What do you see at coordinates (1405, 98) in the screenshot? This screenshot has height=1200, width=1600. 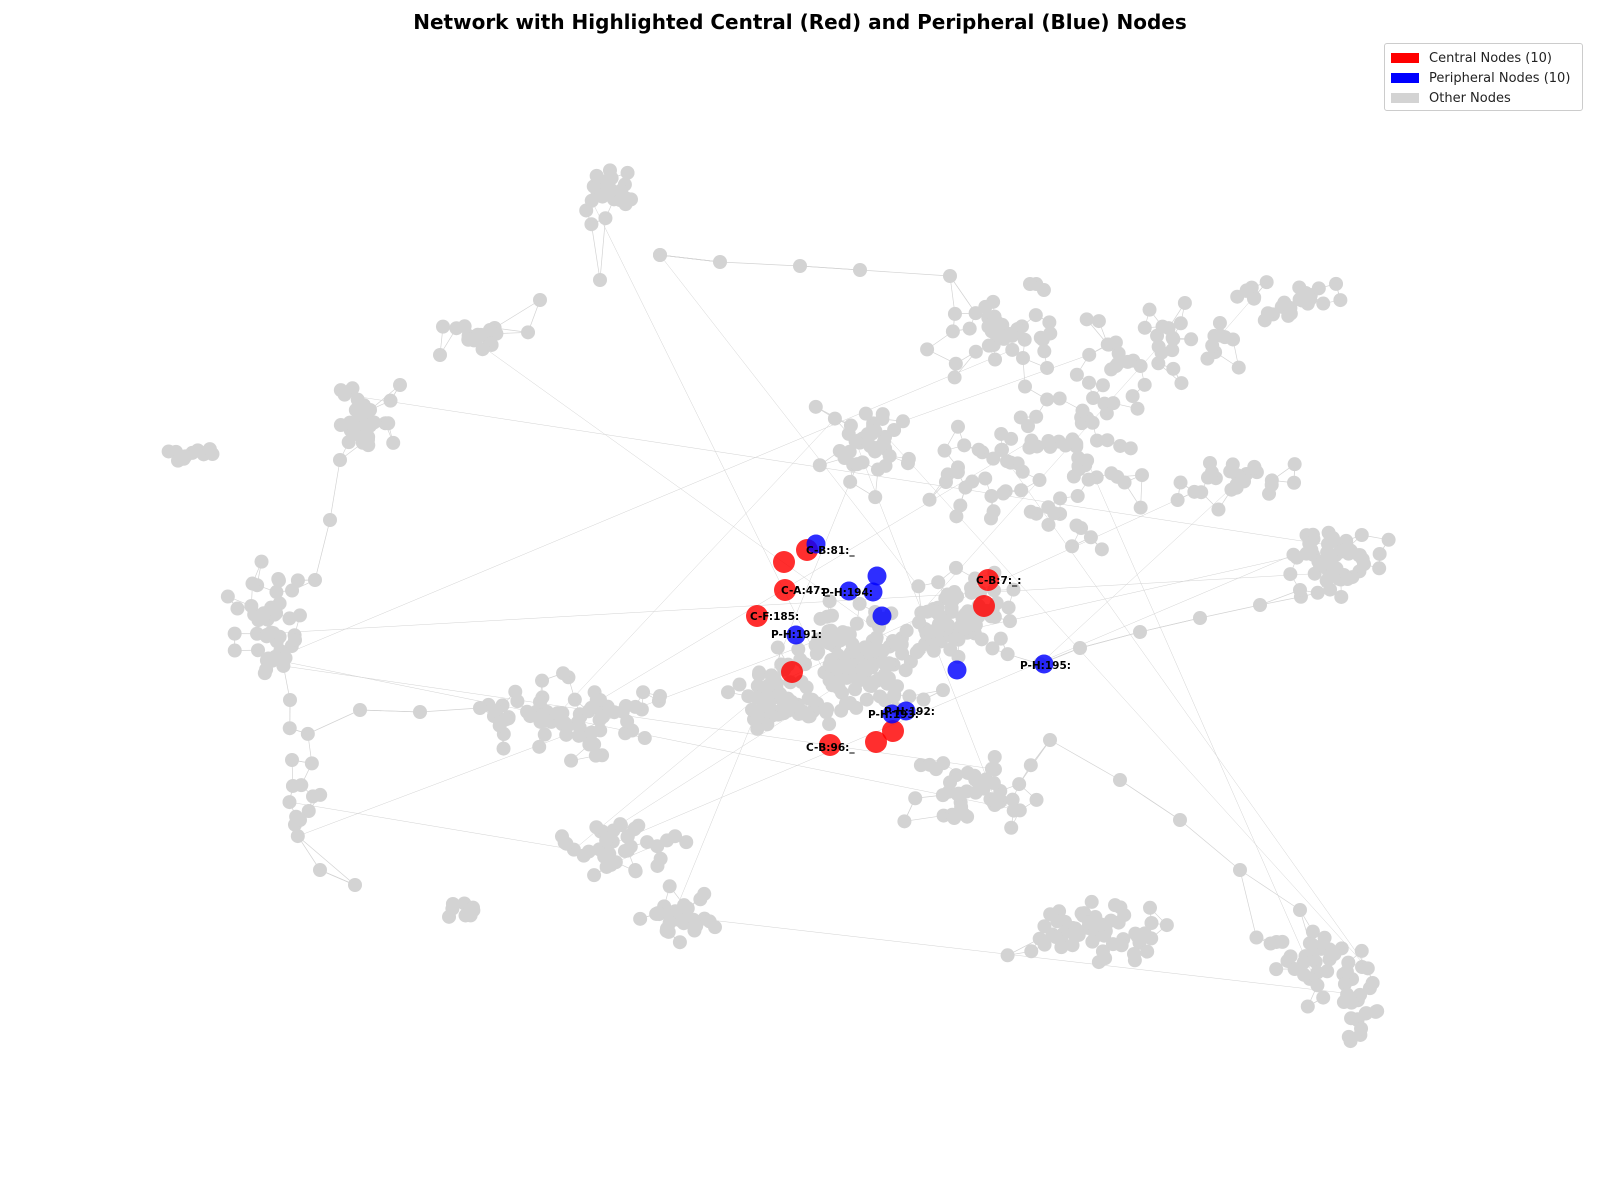 I see `legend-swatch-other` at bounding box center [1405, 98].